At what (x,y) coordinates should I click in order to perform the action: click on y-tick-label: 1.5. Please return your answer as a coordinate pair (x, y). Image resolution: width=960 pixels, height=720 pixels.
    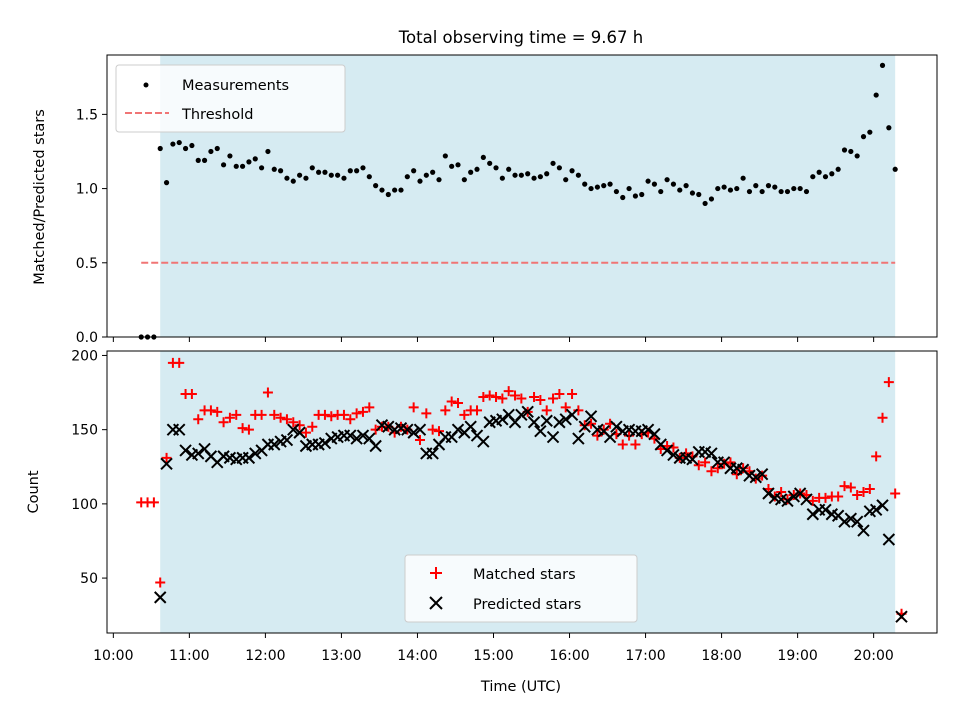
    Looking at the image, I should click on (87, 115).